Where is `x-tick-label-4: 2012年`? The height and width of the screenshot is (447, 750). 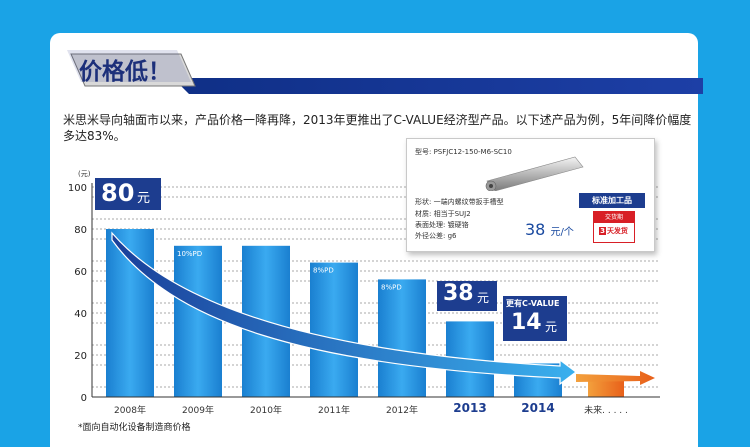 x-tick-label-4: 2012年 is located at coordinates (402, 410).